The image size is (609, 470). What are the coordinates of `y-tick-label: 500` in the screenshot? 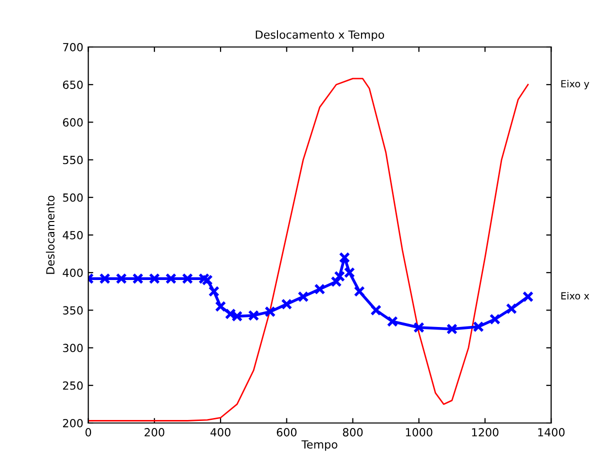 It's located at (73, 197).